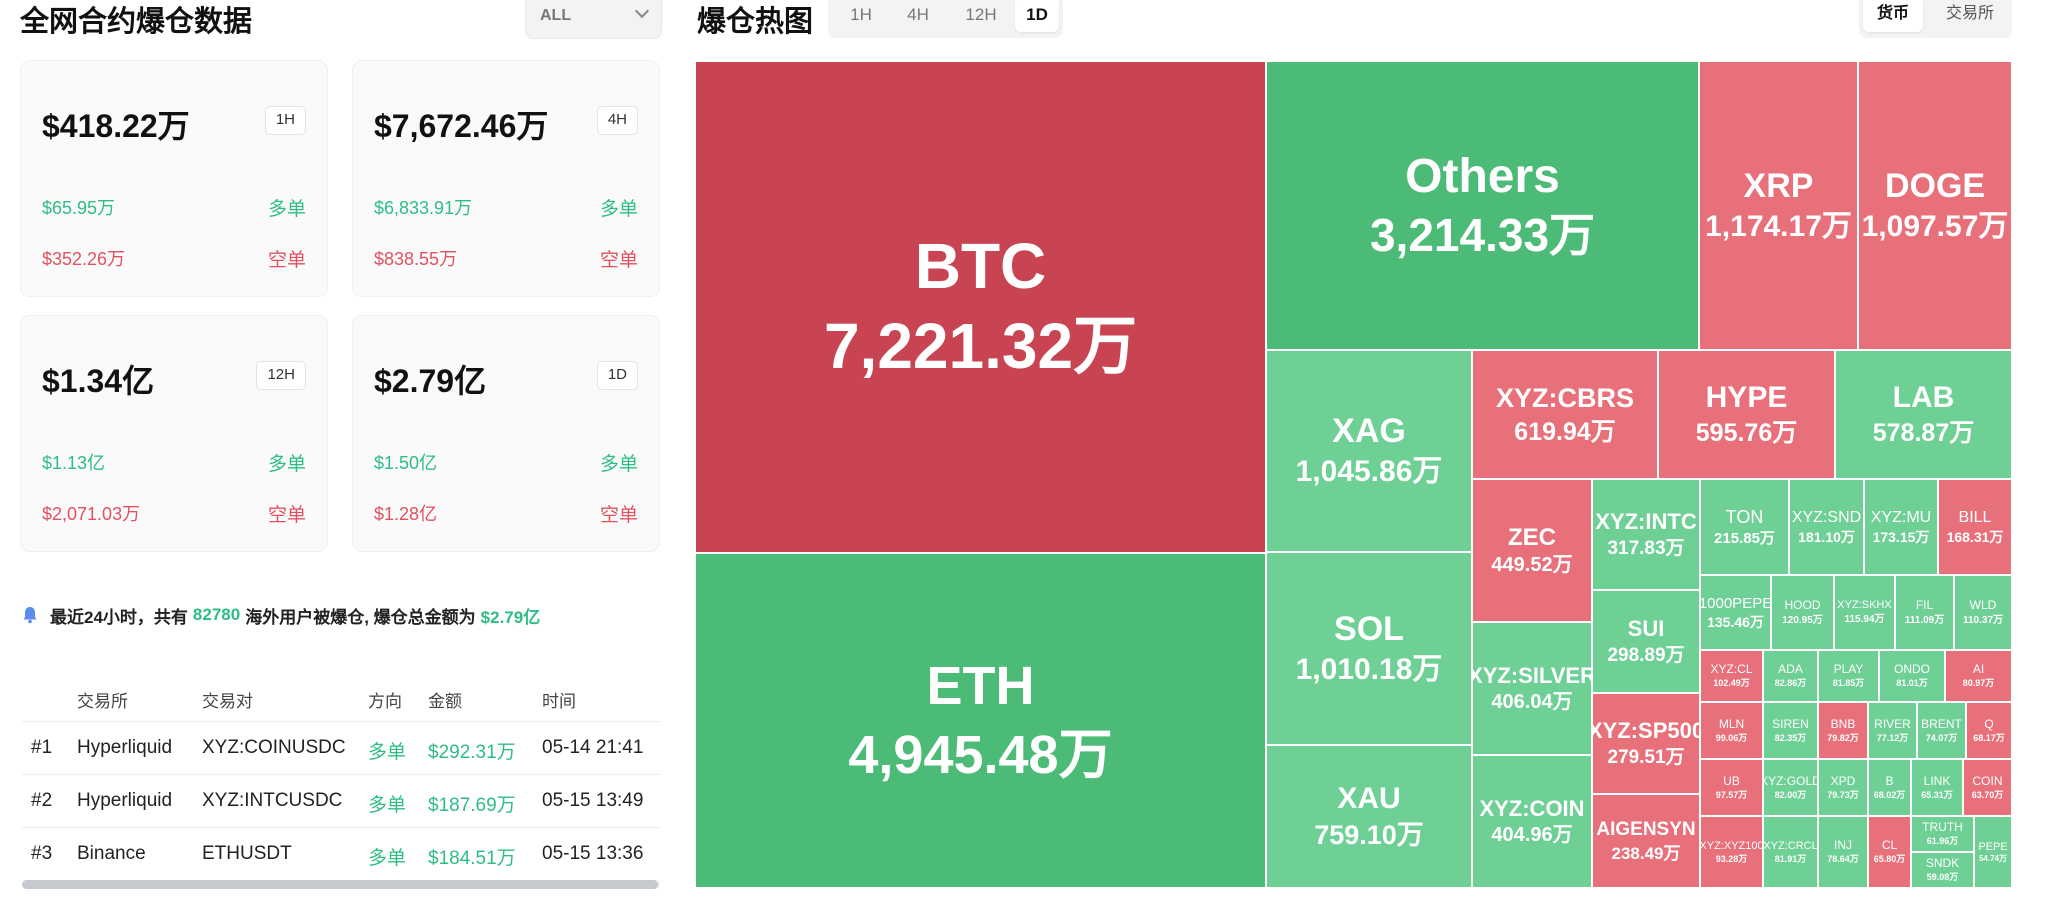 The image size is (2048, 902). I want to click on heatmap-tile-pepe: PEPE 54.74万, so click(1993, 852).